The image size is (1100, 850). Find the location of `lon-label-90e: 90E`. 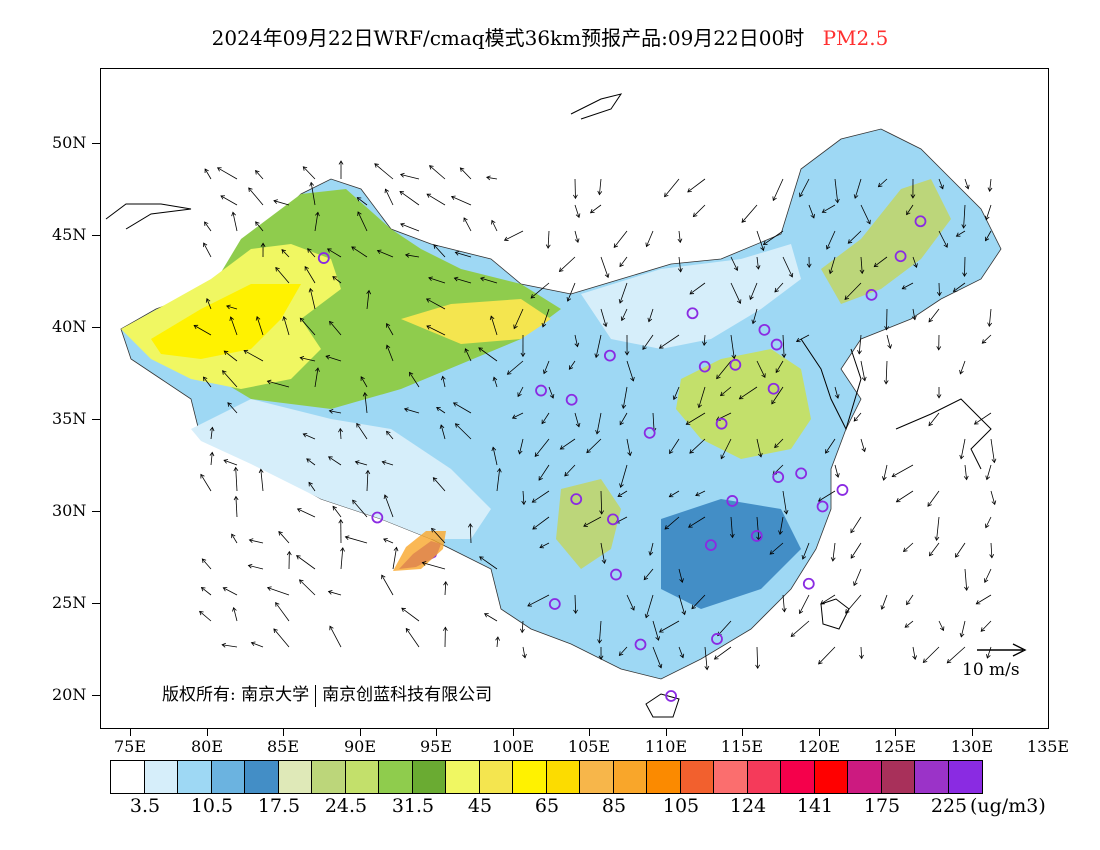

lon-label-90e: 90E is located at coordinates (360, 746).